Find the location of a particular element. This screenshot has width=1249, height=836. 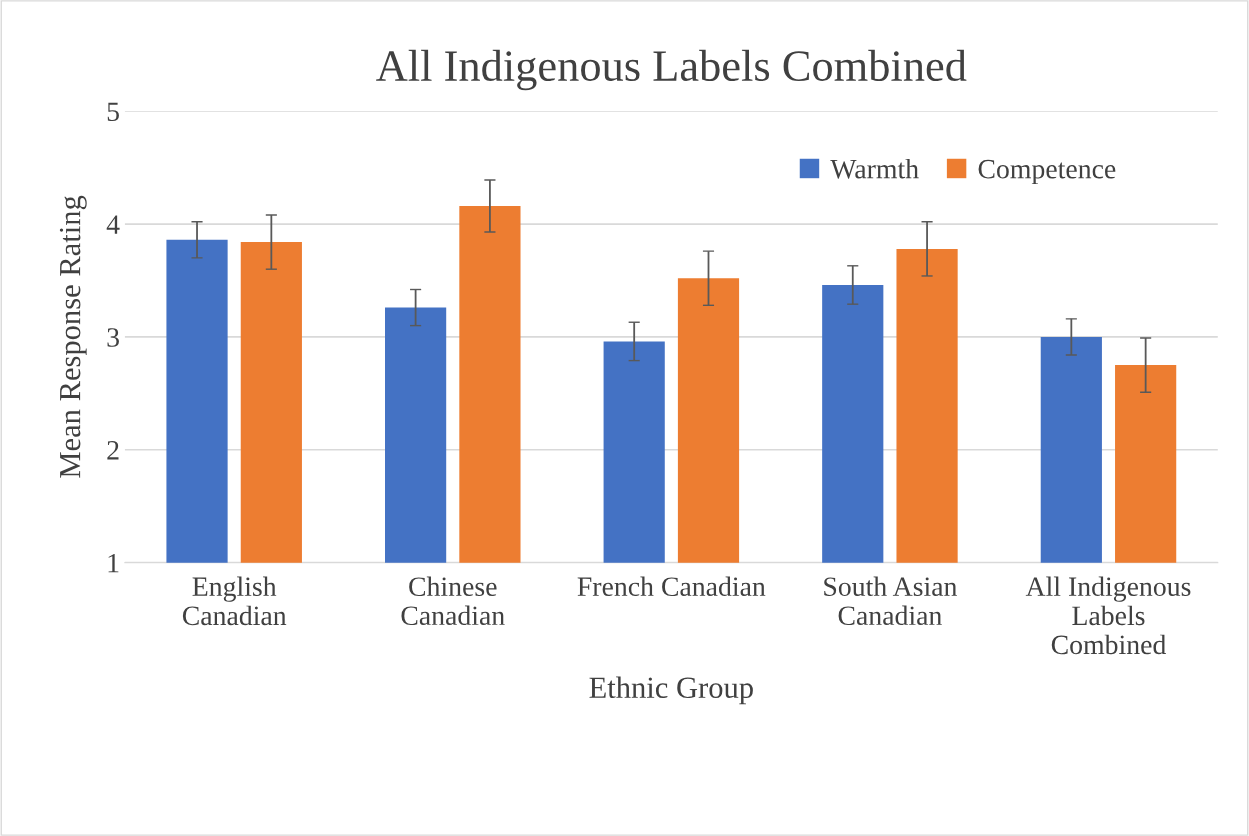

y-tick-label: 3 is located at coordinates (113, 337).